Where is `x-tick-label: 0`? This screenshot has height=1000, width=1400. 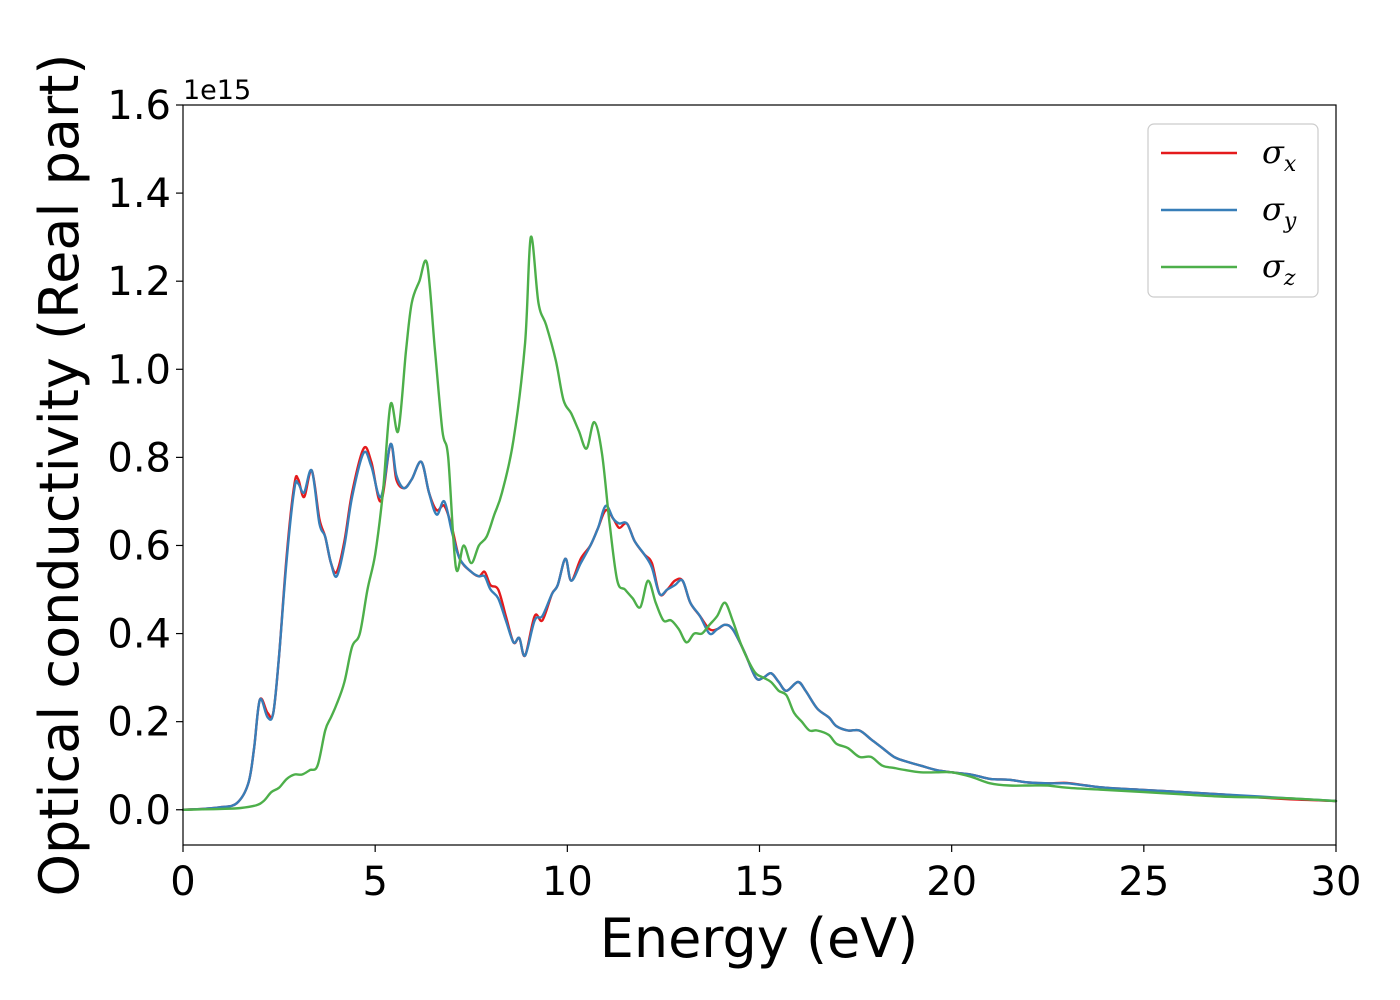 x-tick-label: 0 is located at coordinates (182, 882).